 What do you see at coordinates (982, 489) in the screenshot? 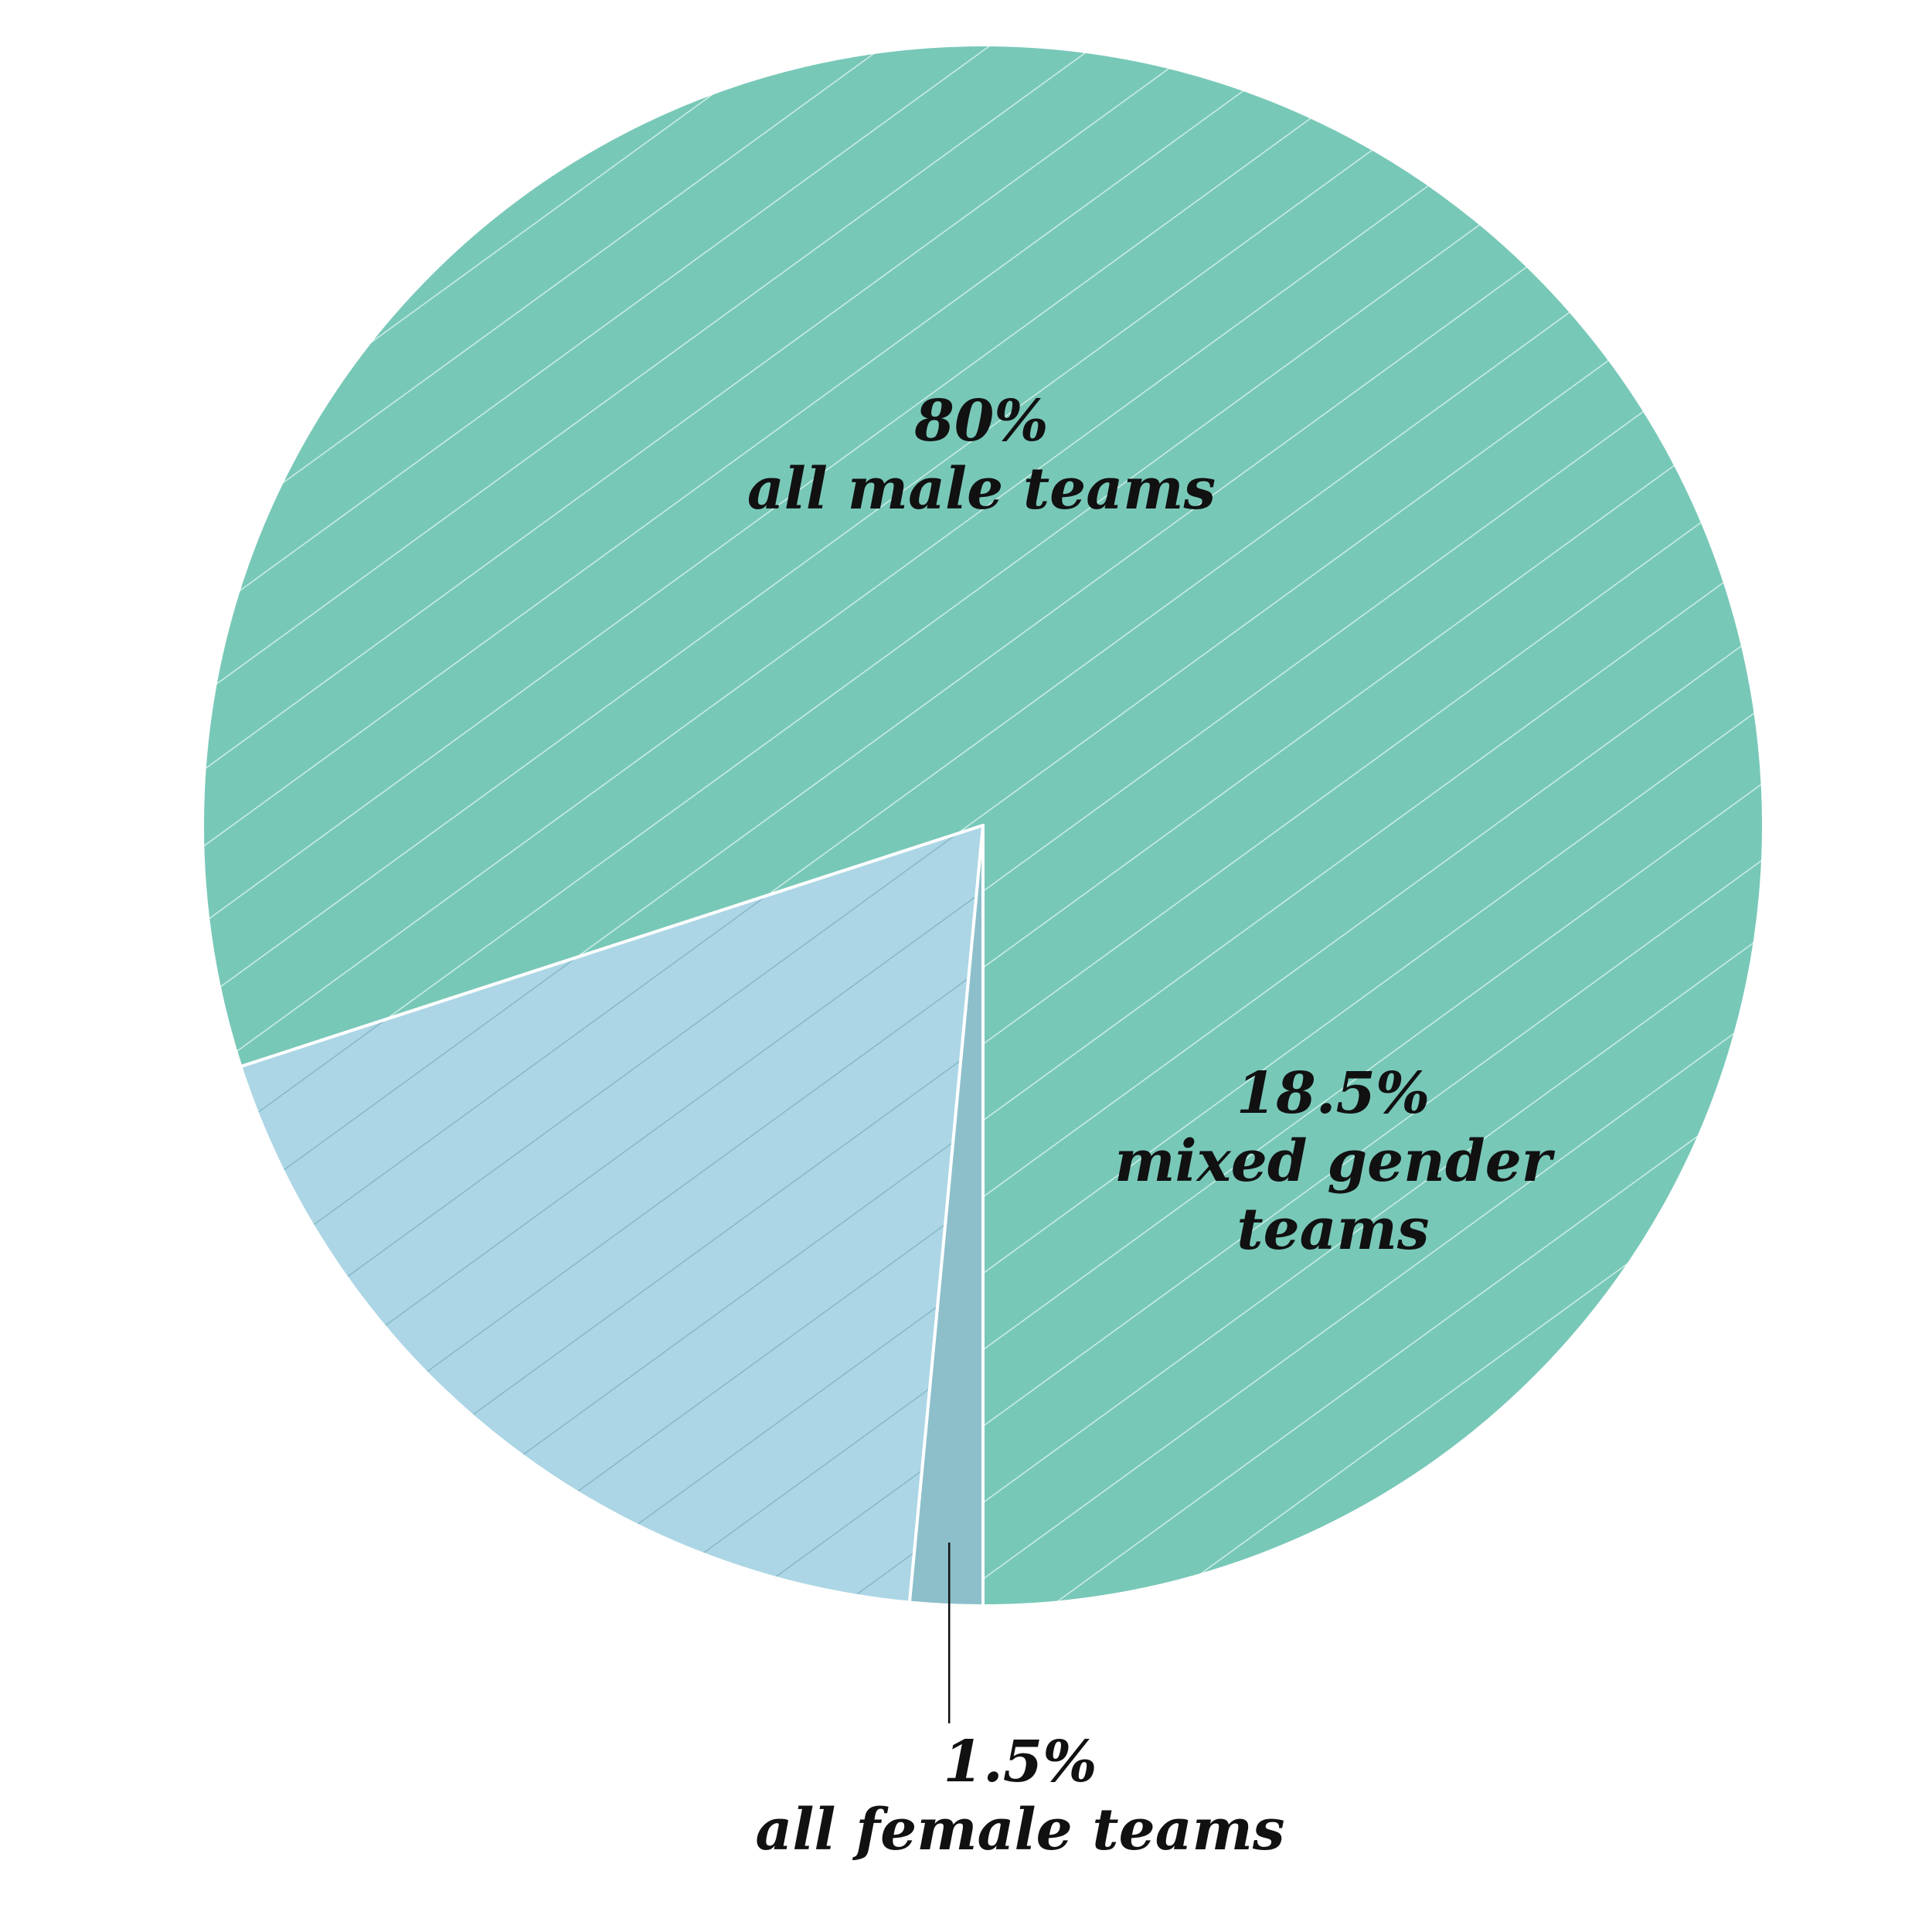
I see `slice-name-label: all male teams` at bounding box center [982, 489].